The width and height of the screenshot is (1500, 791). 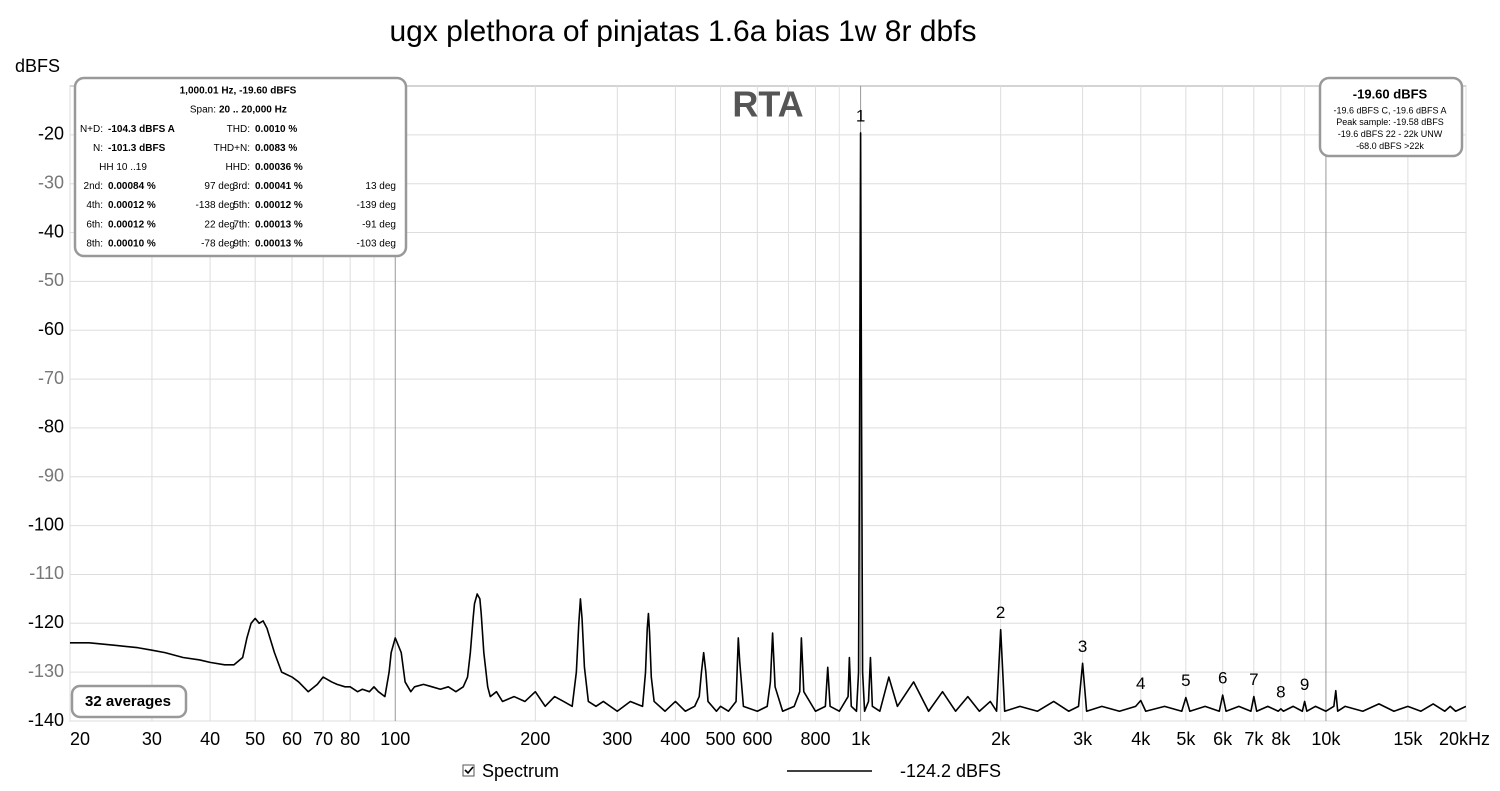 I want to click on panel-phase: -78 deg, so click(x=218, y=243).